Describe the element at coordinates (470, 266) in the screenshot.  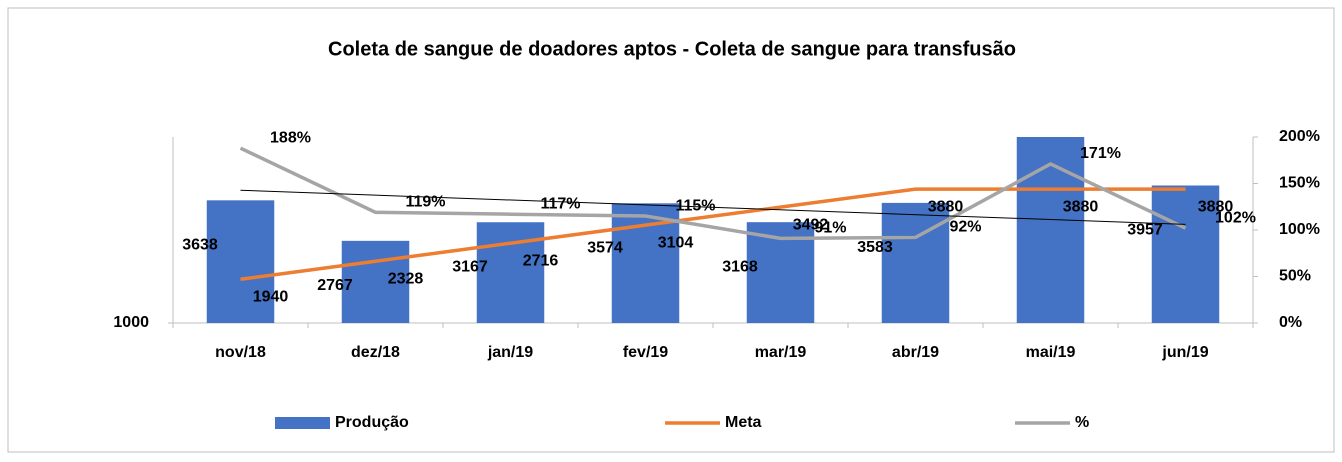
I see `bar-label: 3167` at that location.